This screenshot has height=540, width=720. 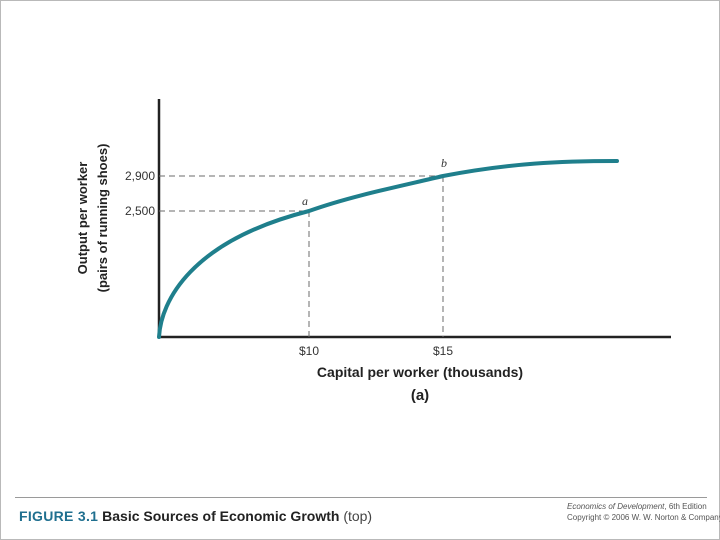 What do you see at coordinates (420, 372) in the screenshot?
I see `x-axis-title: Capital per worker (thousands)` at bounding box center [420, 372].